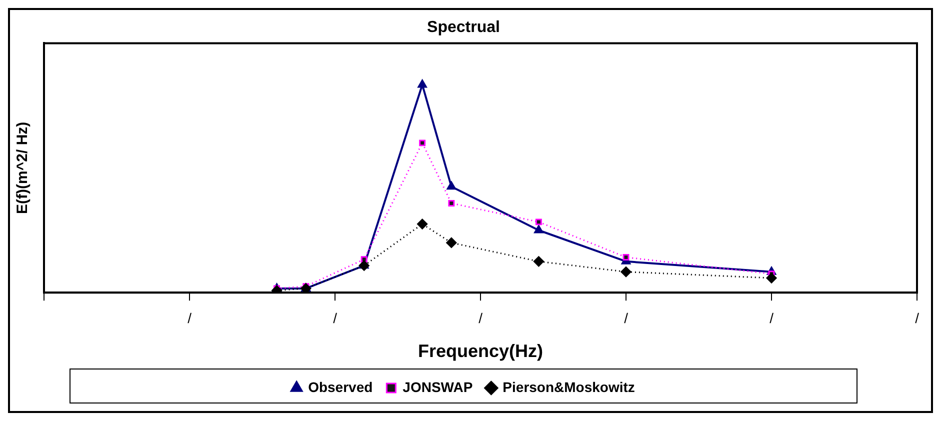 This screenshot has height=423, width=943. What do you see at coordinates (437, 386) in the screenshot?
I see `legend-label: JONSWAP` at bounding box center [437, 386].